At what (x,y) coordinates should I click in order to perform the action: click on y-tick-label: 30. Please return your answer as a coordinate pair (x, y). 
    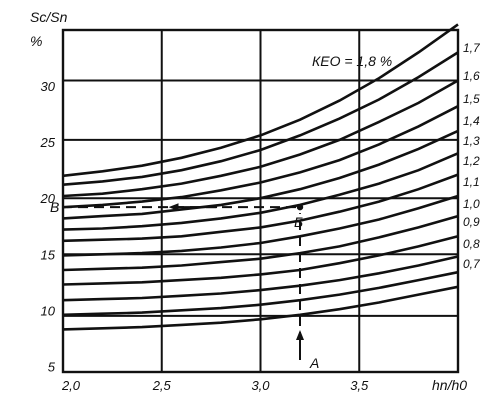
    Looking at the image, I should click on (48, 86).